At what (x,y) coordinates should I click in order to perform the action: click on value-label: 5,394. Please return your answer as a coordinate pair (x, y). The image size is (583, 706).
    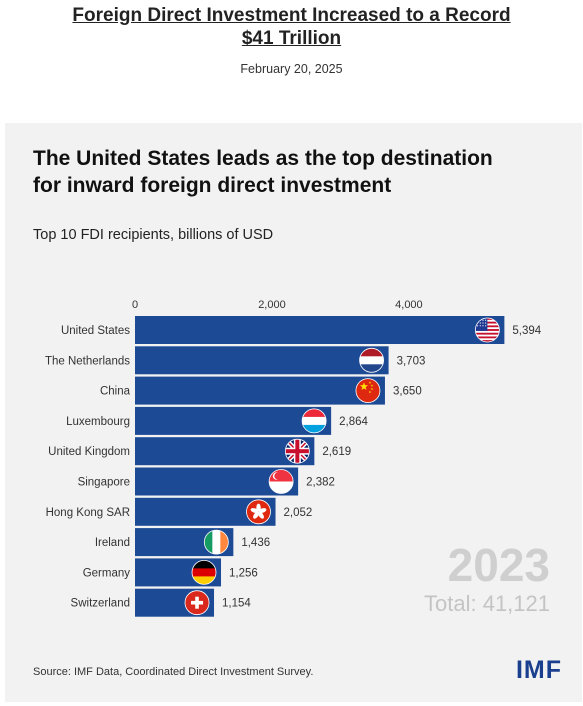
    Looking at the image, I should click on (526, 331).